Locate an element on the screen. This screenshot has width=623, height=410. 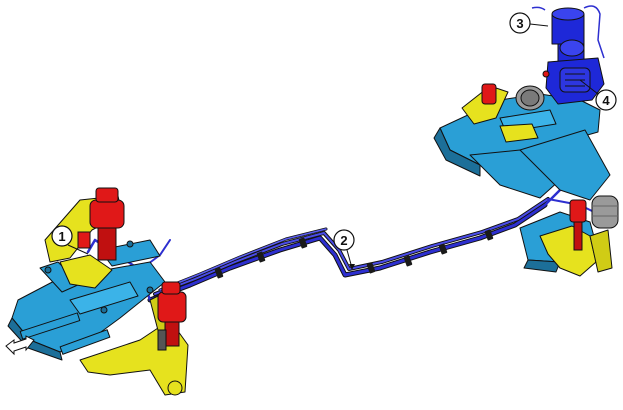
rear-air-bellows is located at coordinates (567, 157).